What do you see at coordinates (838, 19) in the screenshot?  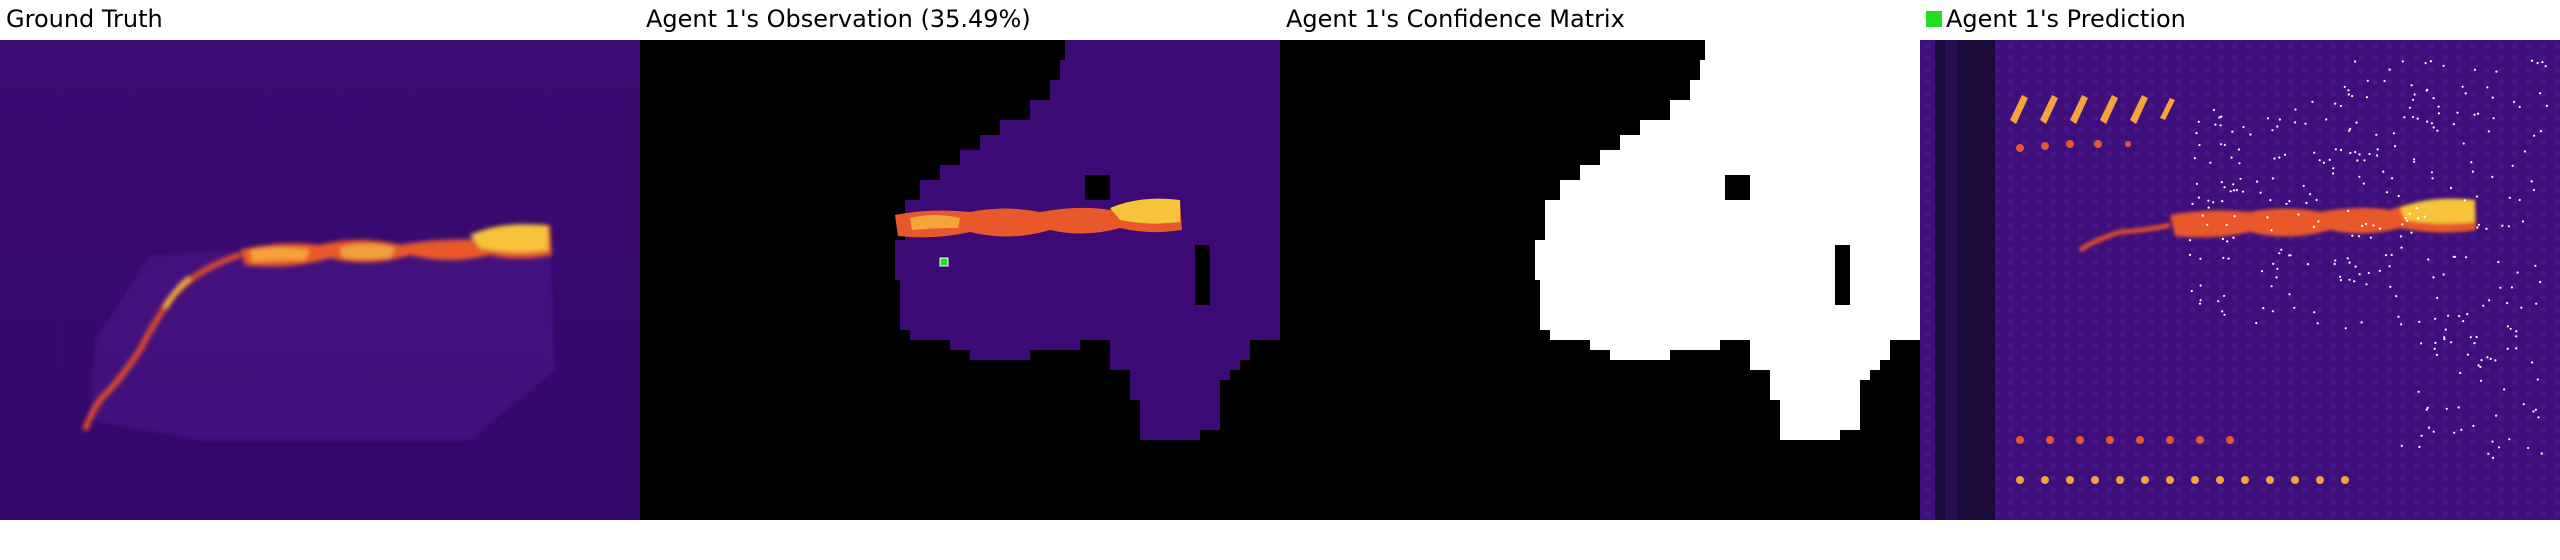 I see `title-observation: Agent 1's Observation (35.49%)` at bounding box center [838, 19].